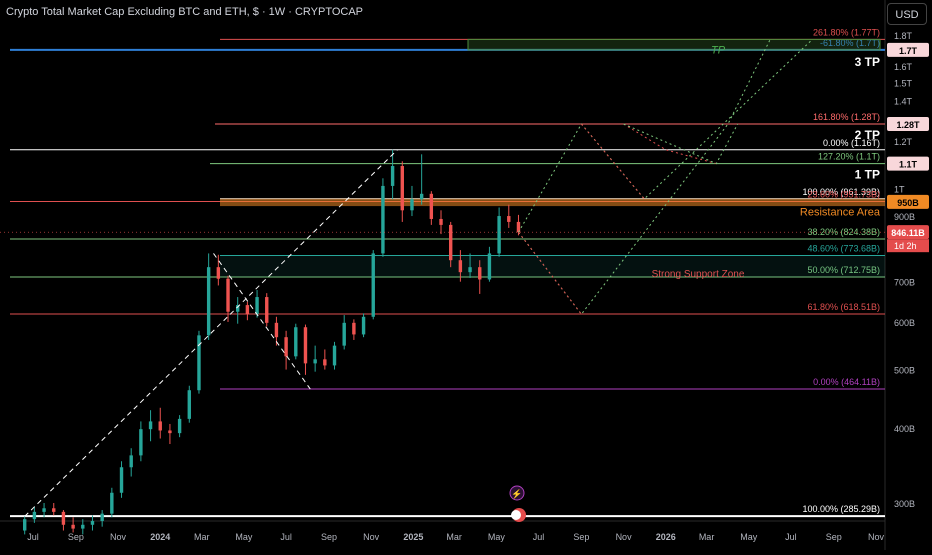 The image size is (932, 555). I want to click on price-badge-text-4: 846.11B, so click(908, 233).